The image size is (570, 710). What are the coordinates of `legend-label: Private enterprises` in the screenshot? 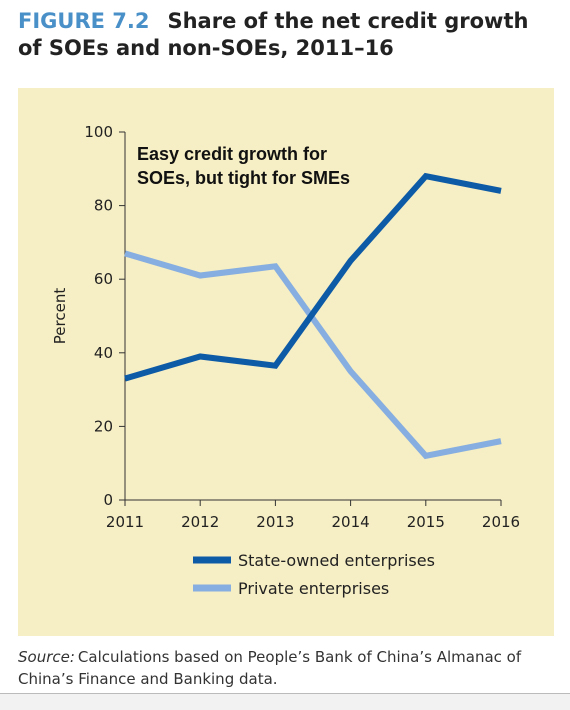 It's located at (313, 588).